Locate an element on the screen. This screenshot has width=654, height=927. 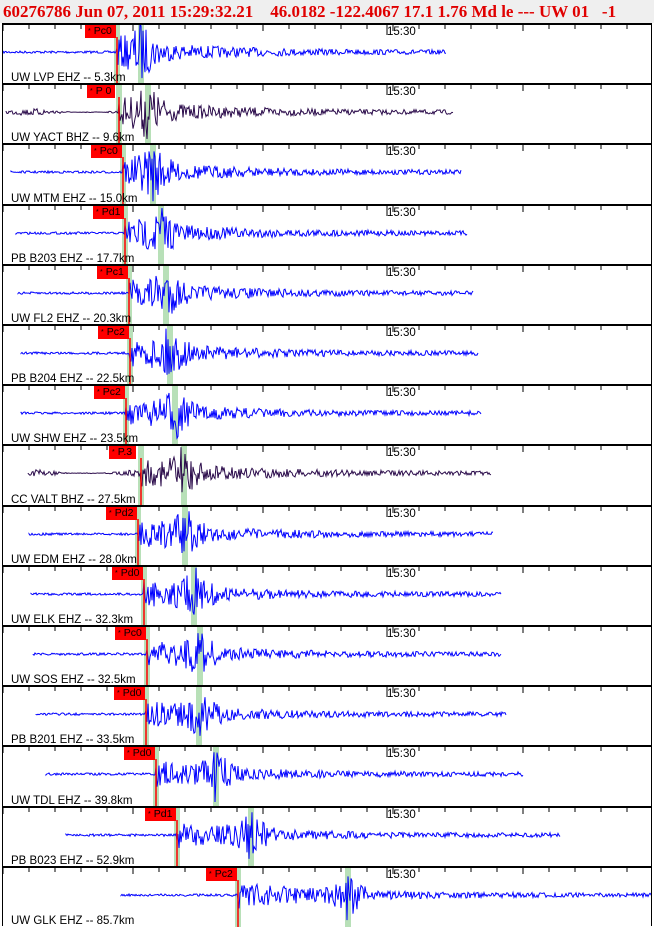
trace-panel: 15:30 * Pc0 UW LVP EHZ -- 5.3km is located at coordinates (327, 54).